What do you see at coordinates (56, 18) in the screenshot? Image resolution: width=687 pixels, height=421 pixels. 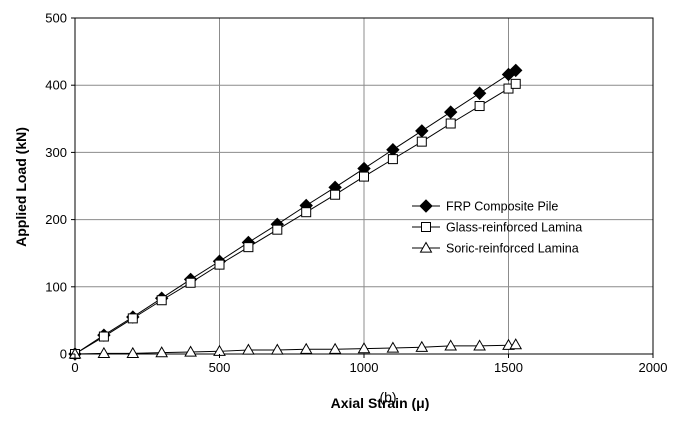 I see `y-tick-label: 500` at bounding box center [56, 18].